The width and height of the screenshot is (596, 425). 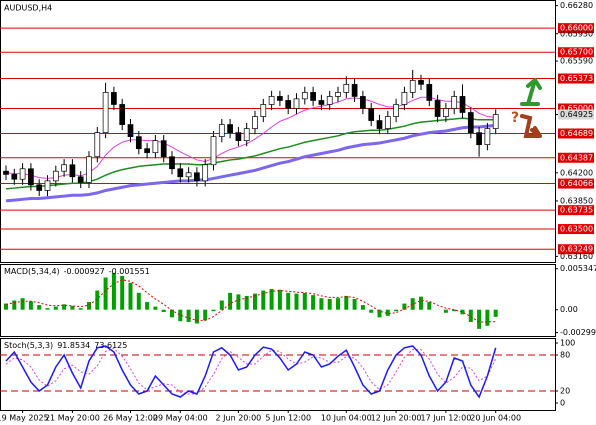 I want to click on down-arrow-icon, so click(x=531, y=126).